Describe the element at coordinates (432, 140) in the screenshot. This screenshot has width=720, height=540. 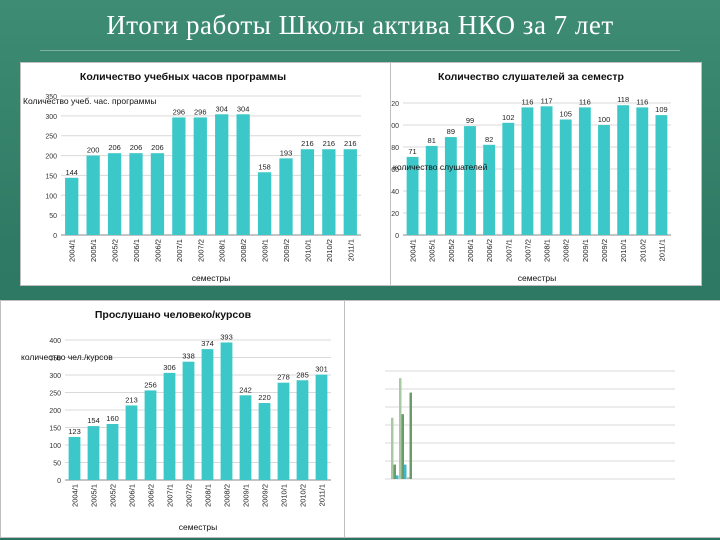
I see `data-label: 81` at that location.